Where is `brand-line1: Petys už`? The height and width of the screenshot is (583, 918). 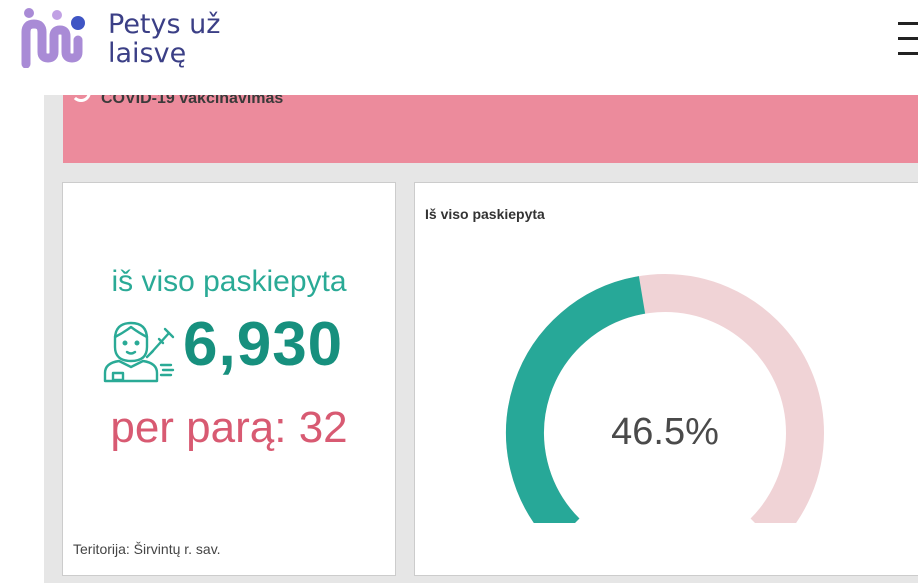
brand-line1: Petys už is located at coordinates (164, 24).